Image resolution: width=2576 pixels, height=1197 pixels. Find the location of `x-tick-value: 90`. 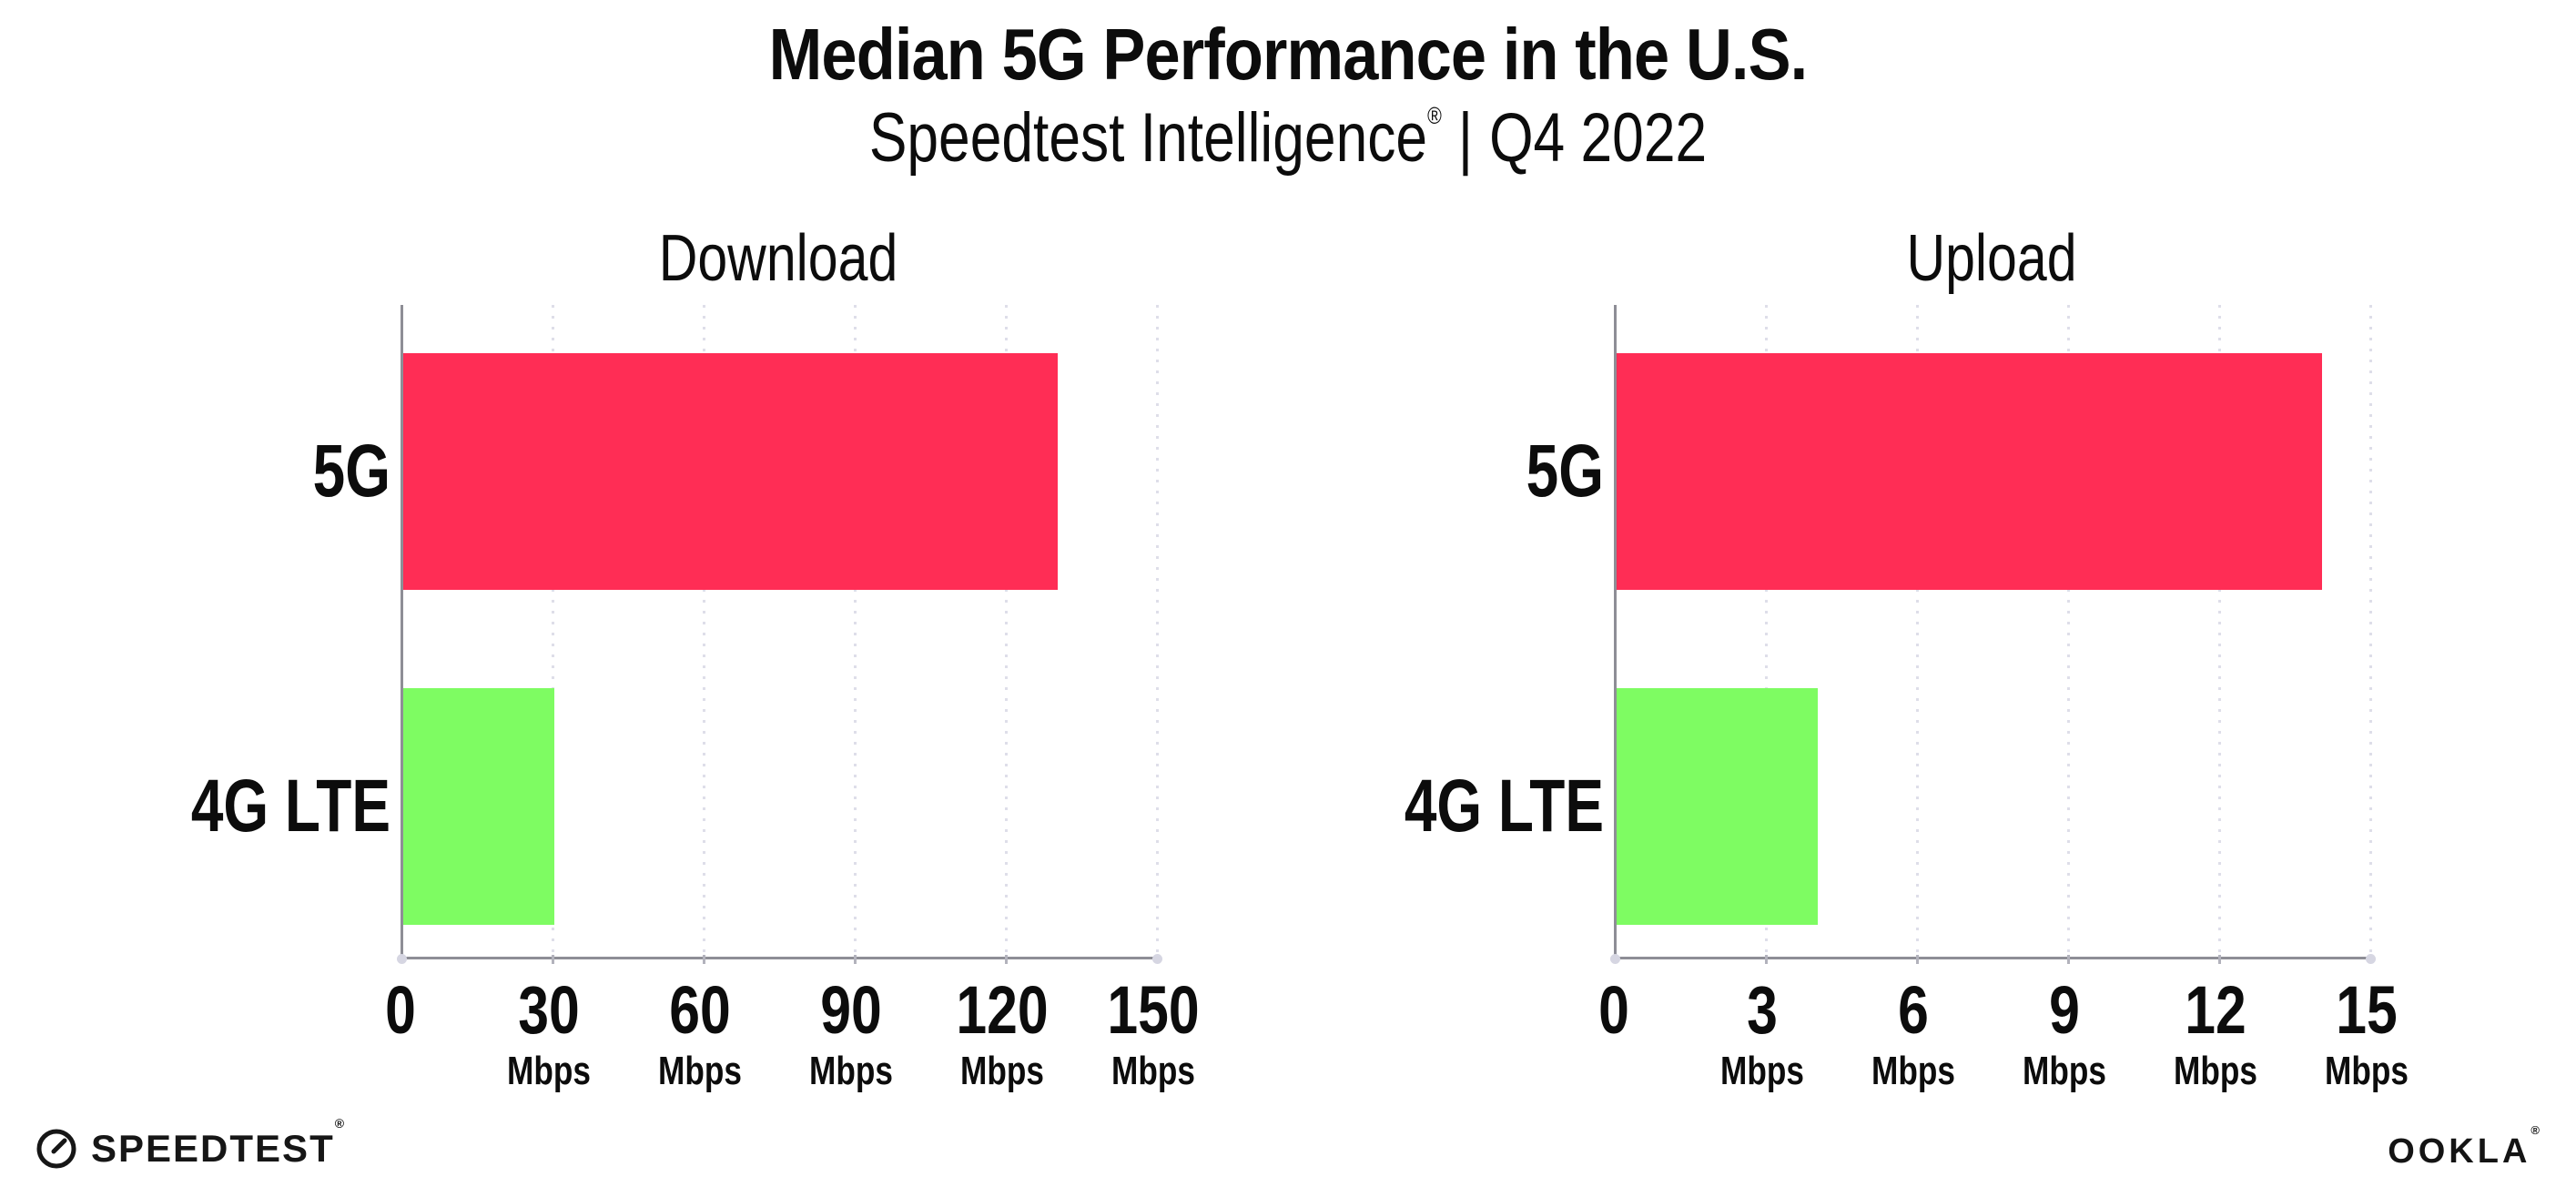

x-tick-value: 90 is located at coordinates (851, 1010).